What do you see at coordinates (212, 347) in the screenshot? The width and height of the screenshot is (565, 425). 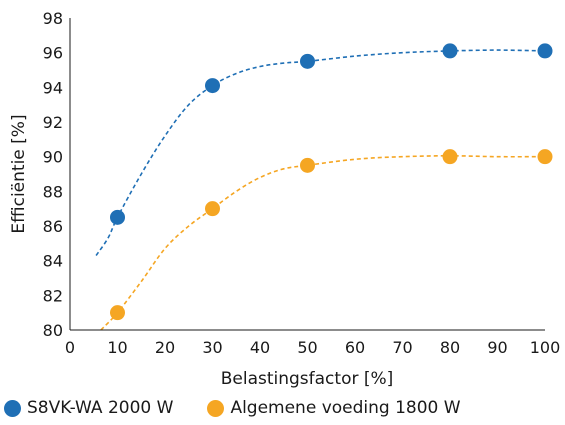 I see `x-tick-label: 30` at bounding box center [212, 347].